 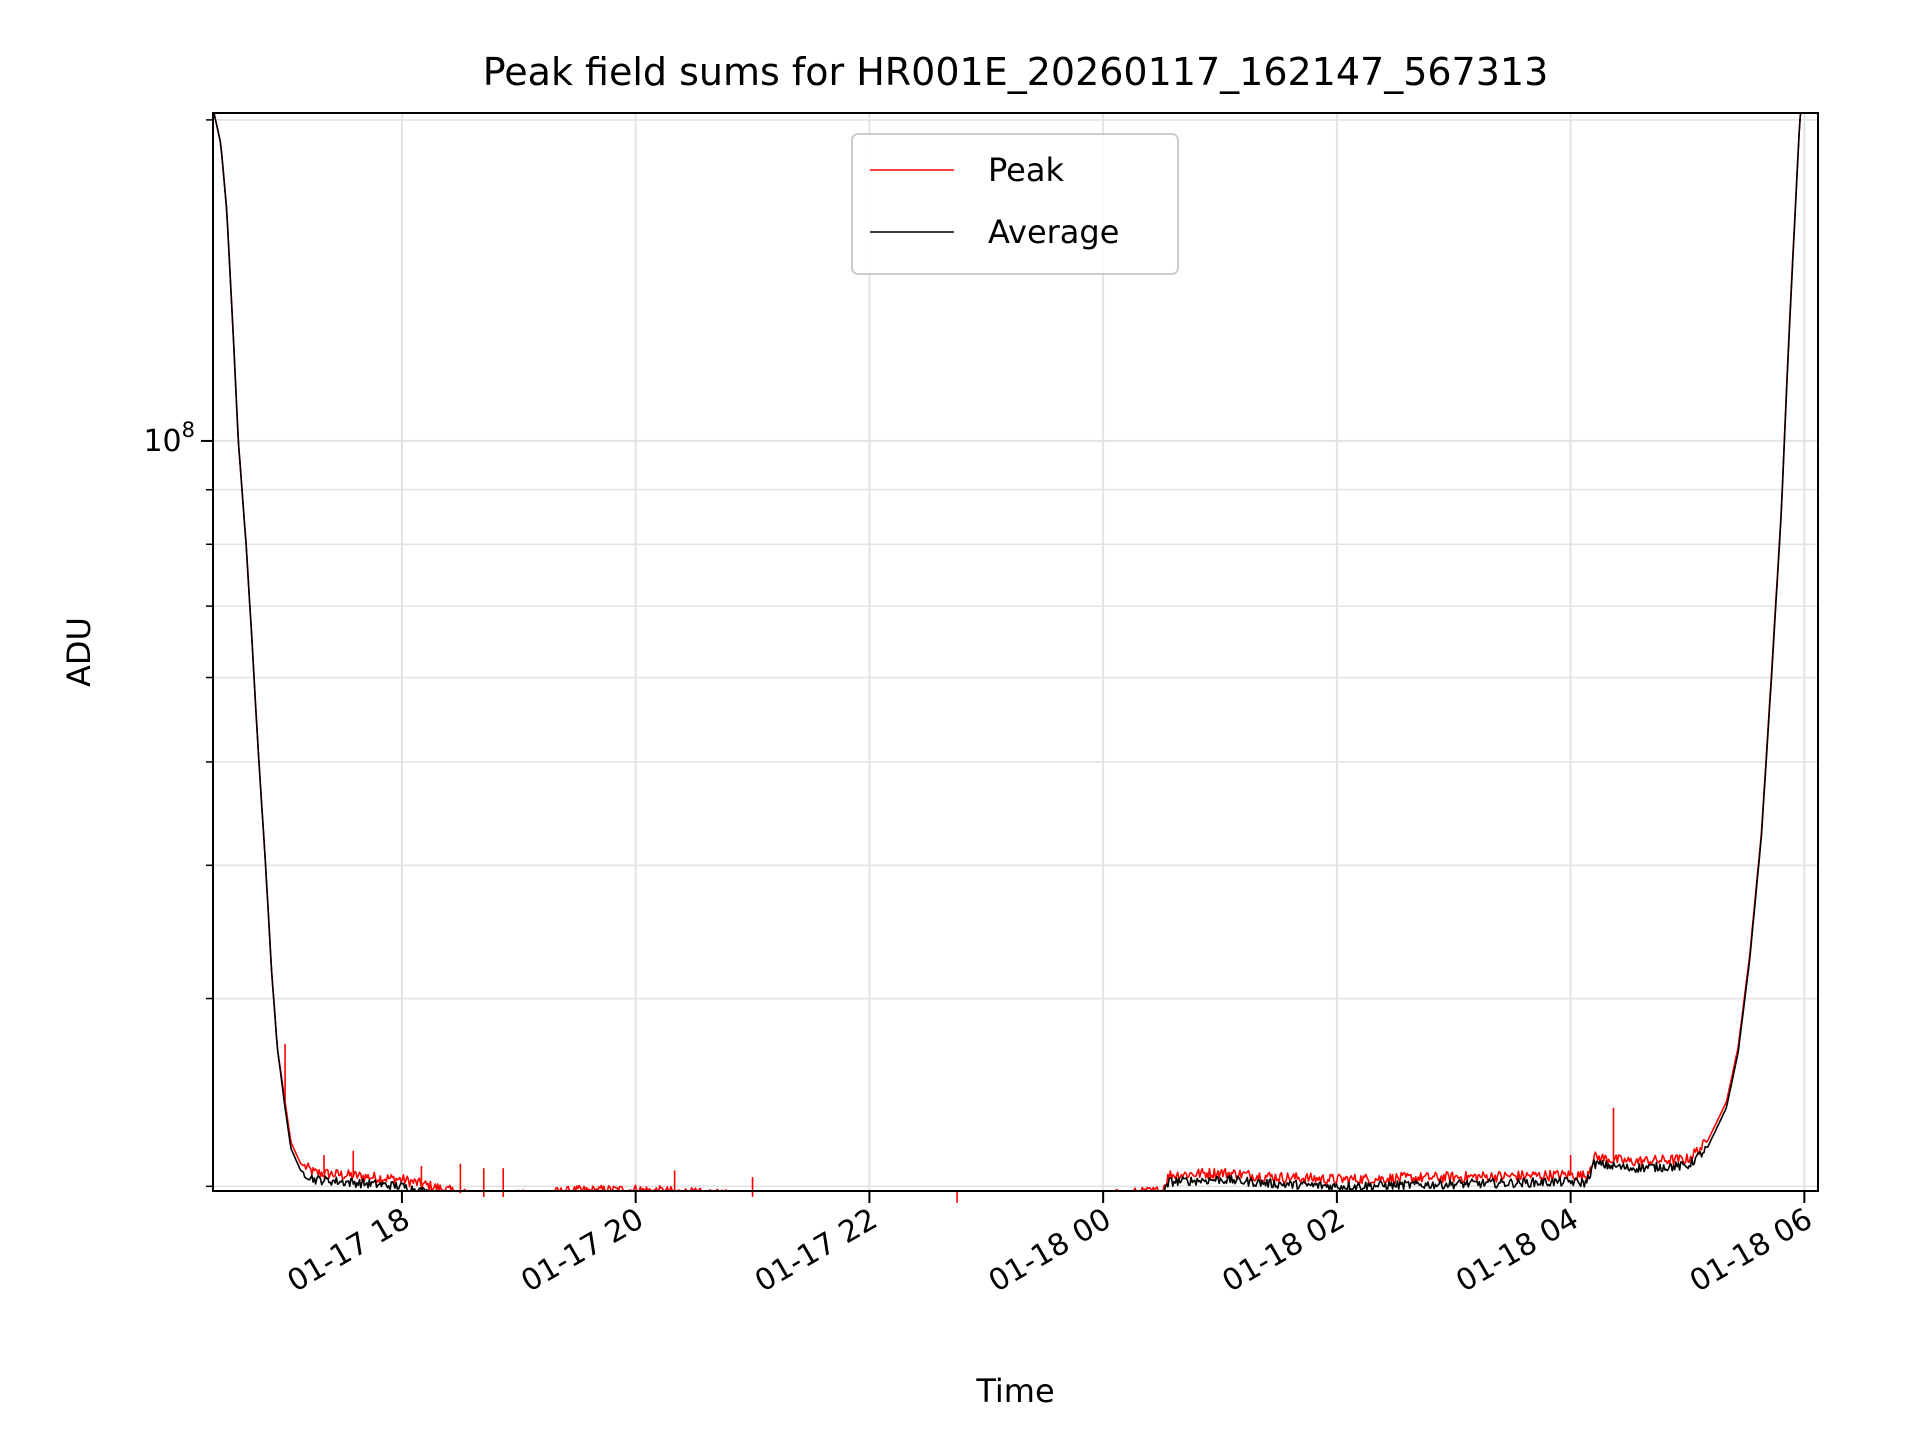 What do you see at coordinates (1053, 232) in the screenshot?
I see `legend-label-average: Average` at bounding box center [1053, 232].